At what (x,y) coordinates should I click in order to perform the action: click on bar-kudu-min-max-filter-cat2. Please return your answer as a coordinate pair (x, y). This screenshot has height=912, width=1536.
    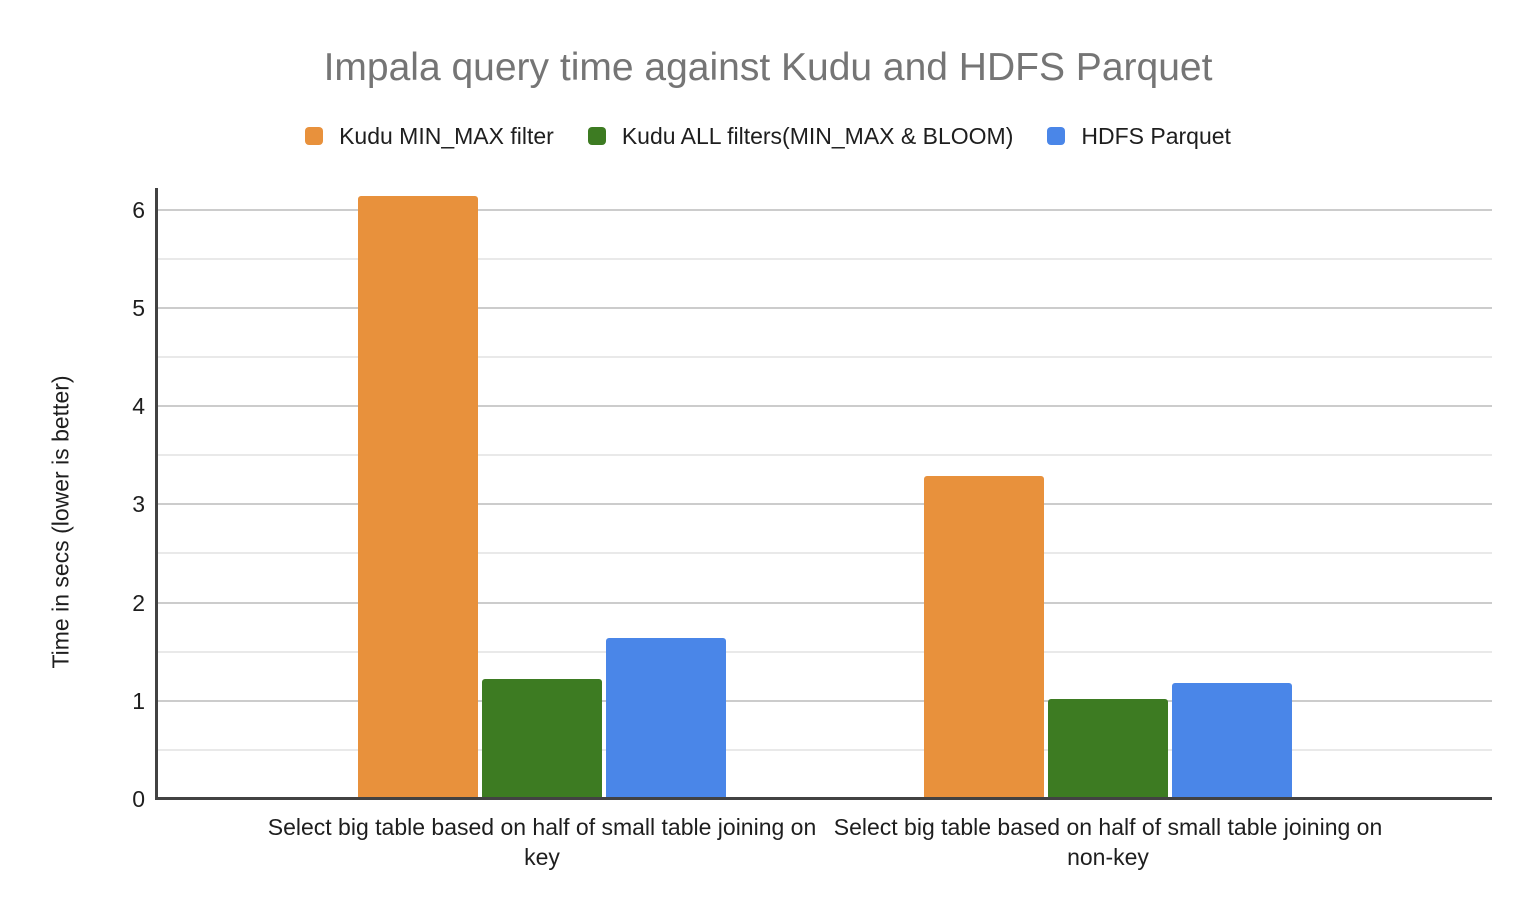
    Looking at the image, I should click on (984, 637).